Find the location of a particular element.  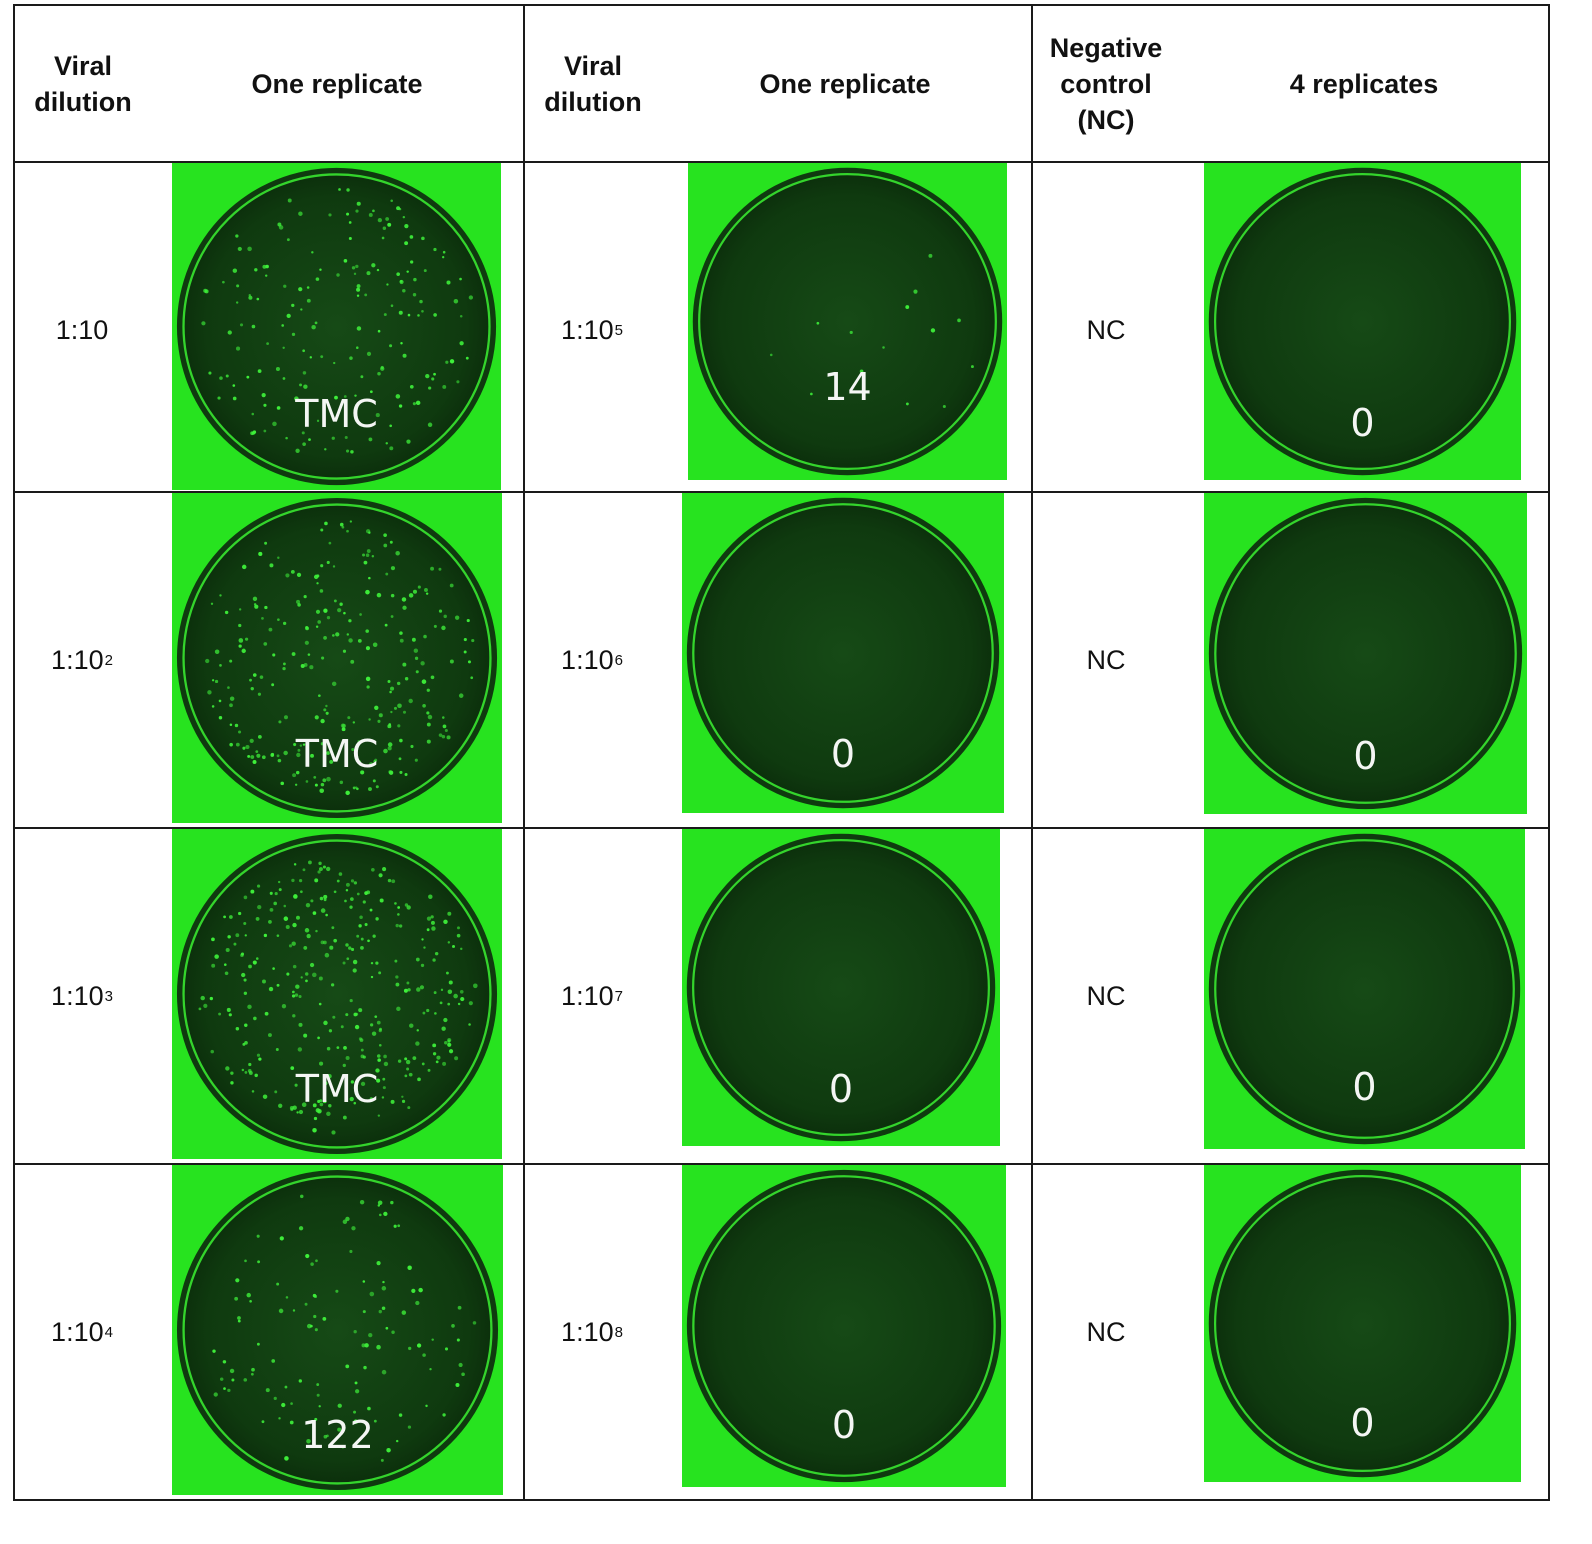

plaque-count-label: 0 is located at coordinates (841, 1089).